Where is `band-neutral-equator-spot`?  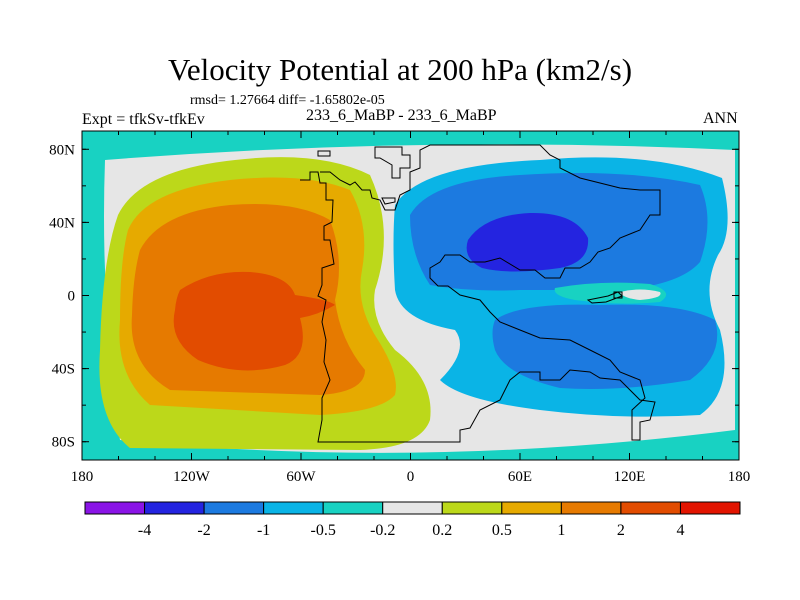
band-neutral-equator-spot is located at coordinates (640, 294).